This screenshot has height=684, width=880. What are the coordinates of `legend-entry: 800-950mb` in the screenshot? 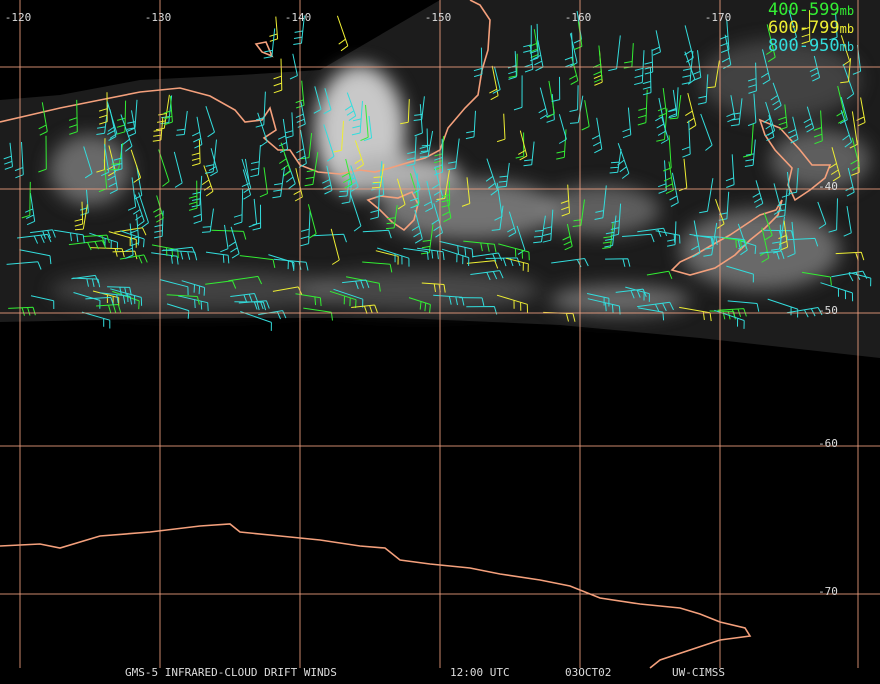 It's located at (811, 46).